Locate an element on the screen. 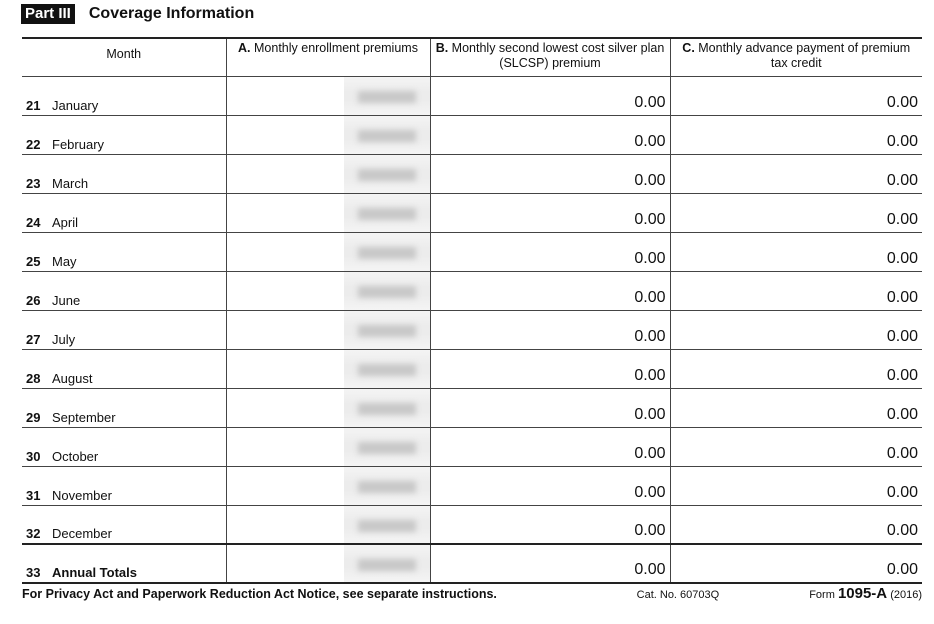 This screenshot has width=934, height=624. month-cell: 30 October is located at coordinates (124, 447).